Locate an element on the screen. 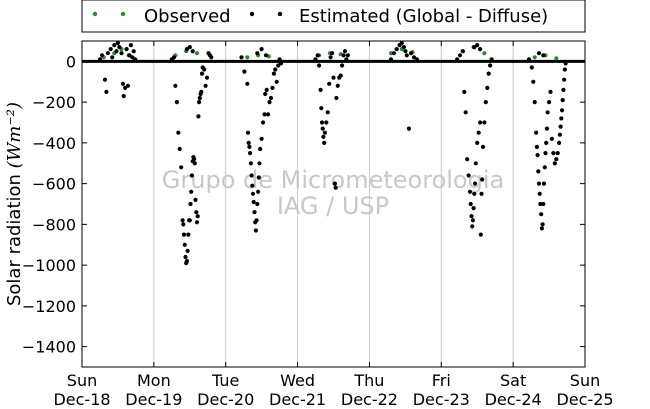  x-tick-label-day: Mon is located at coordinates (154, 380).